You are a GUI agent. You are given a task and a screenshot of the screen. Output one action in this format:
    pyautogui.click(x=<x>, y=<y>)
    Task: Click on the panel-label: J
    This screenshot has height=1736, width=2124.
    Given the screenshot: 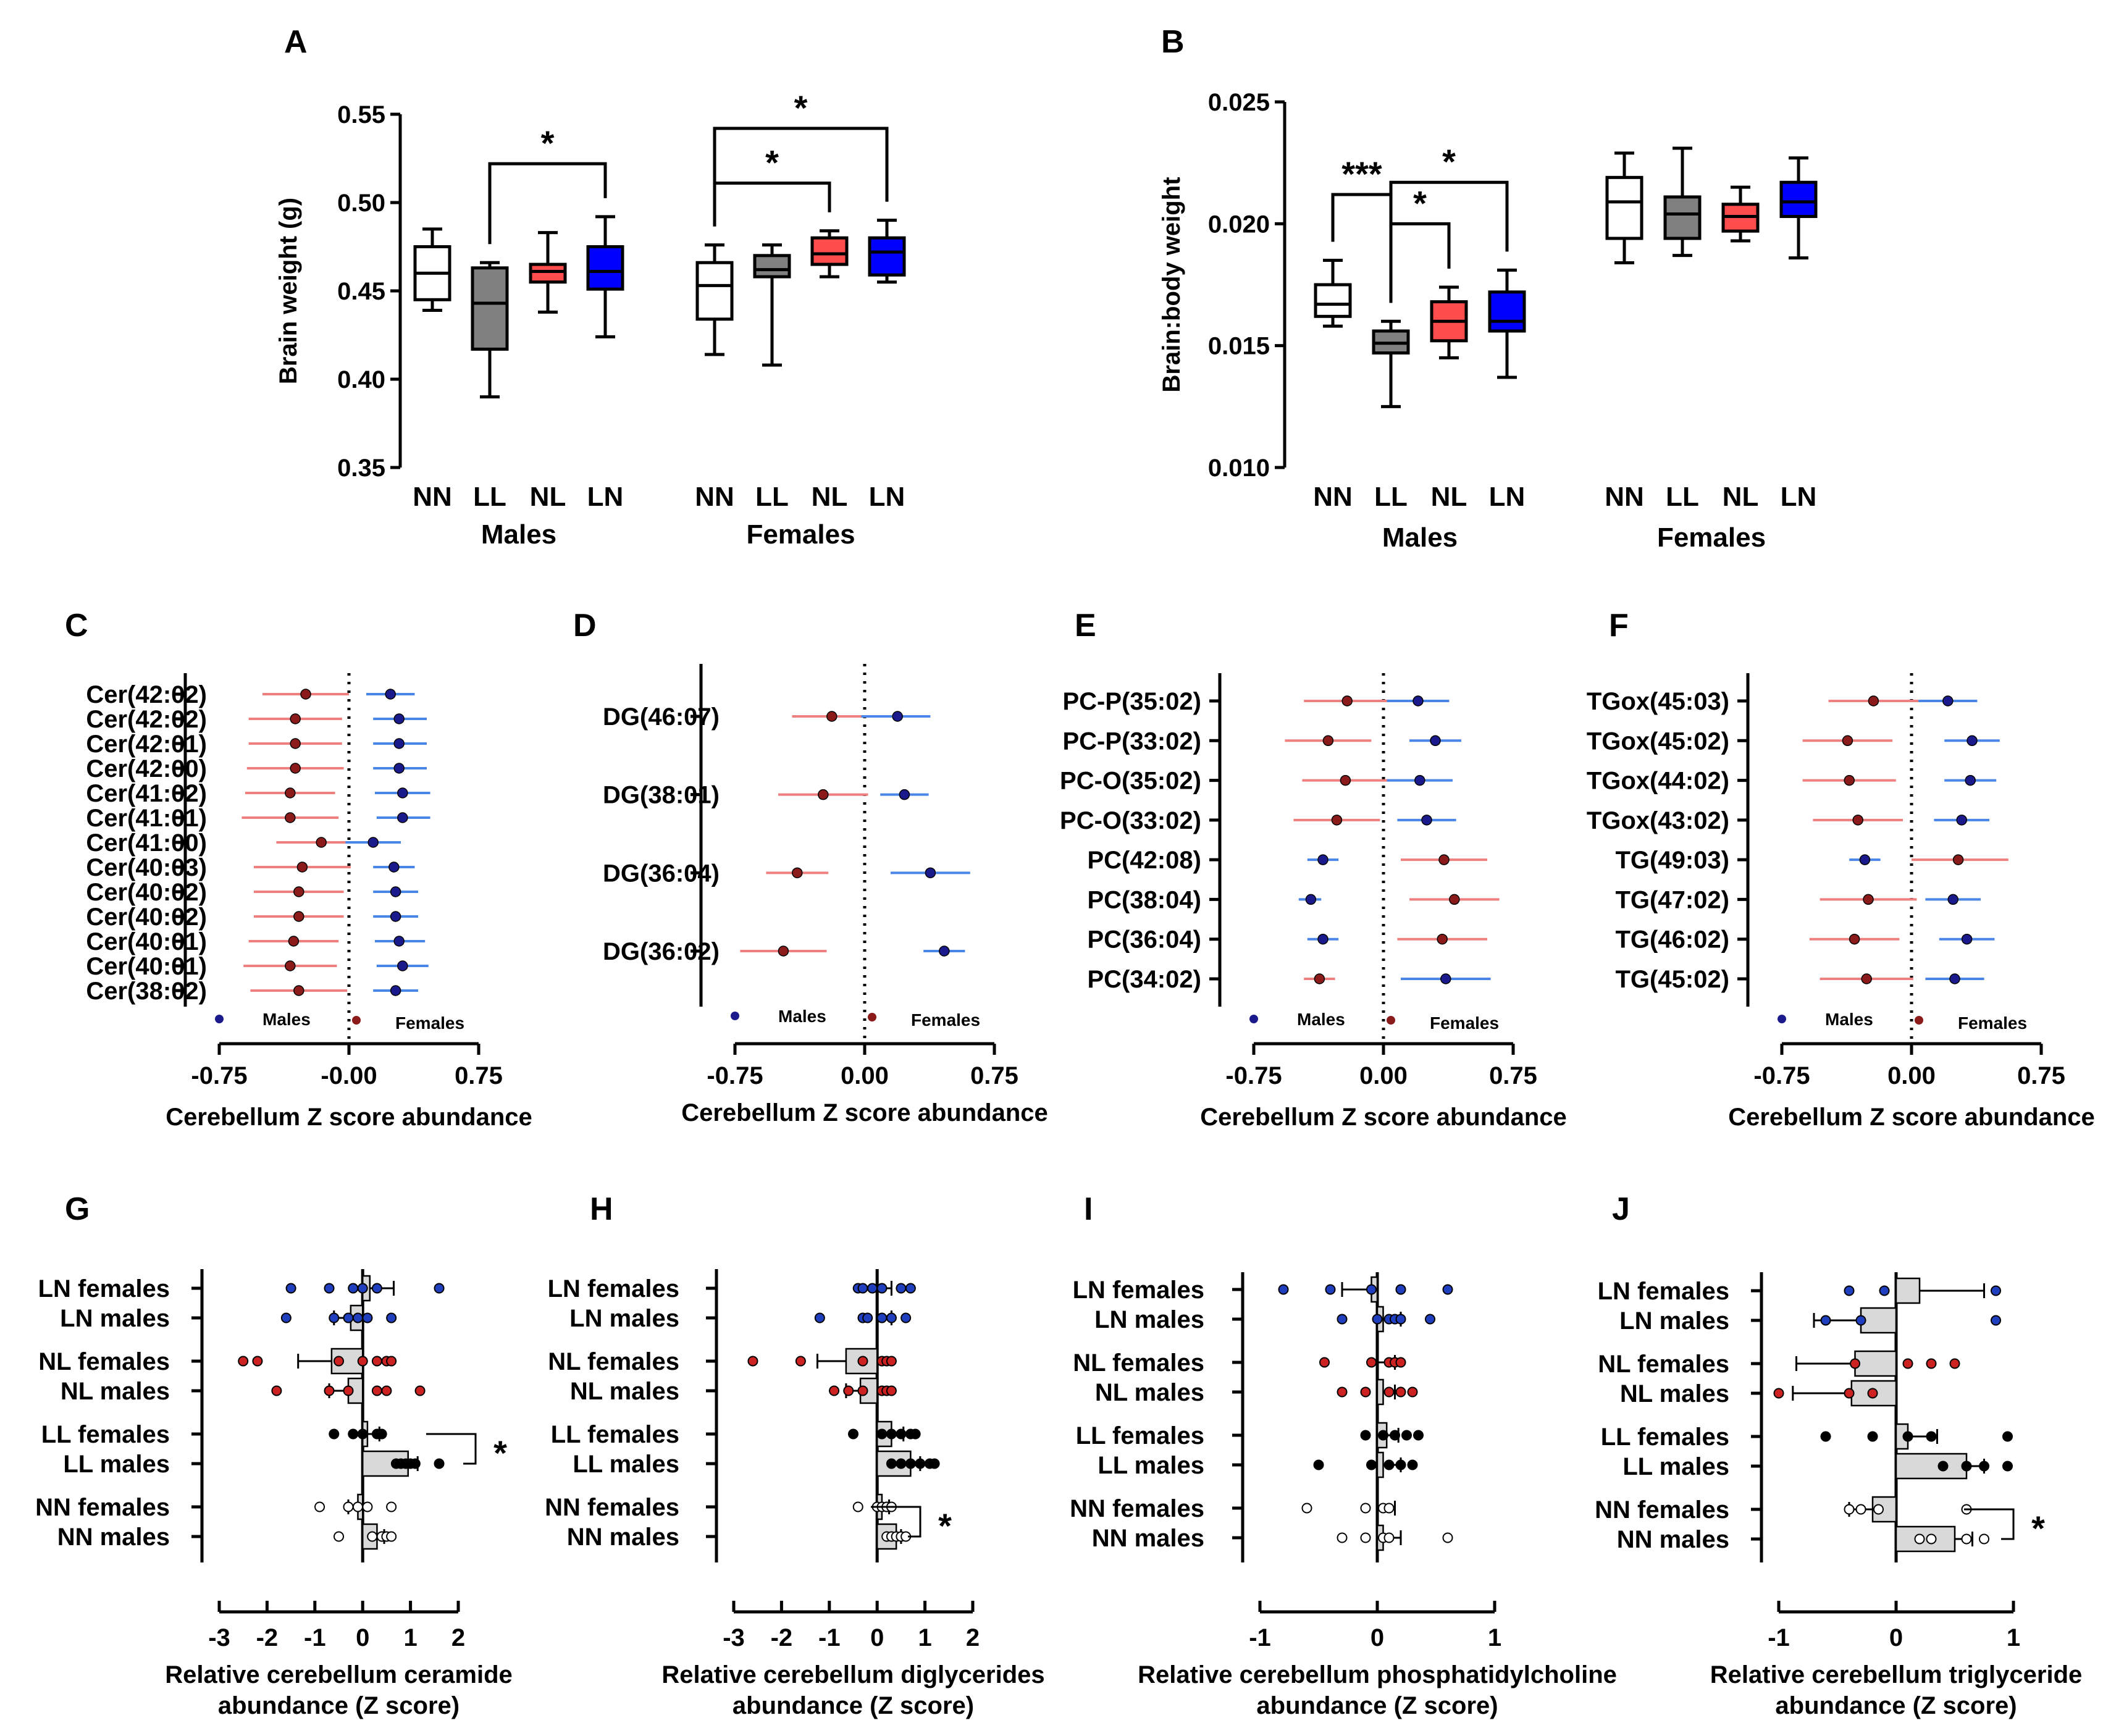 What is the action you would take?
    pyautogui.click(x=1621, y=1209)
    